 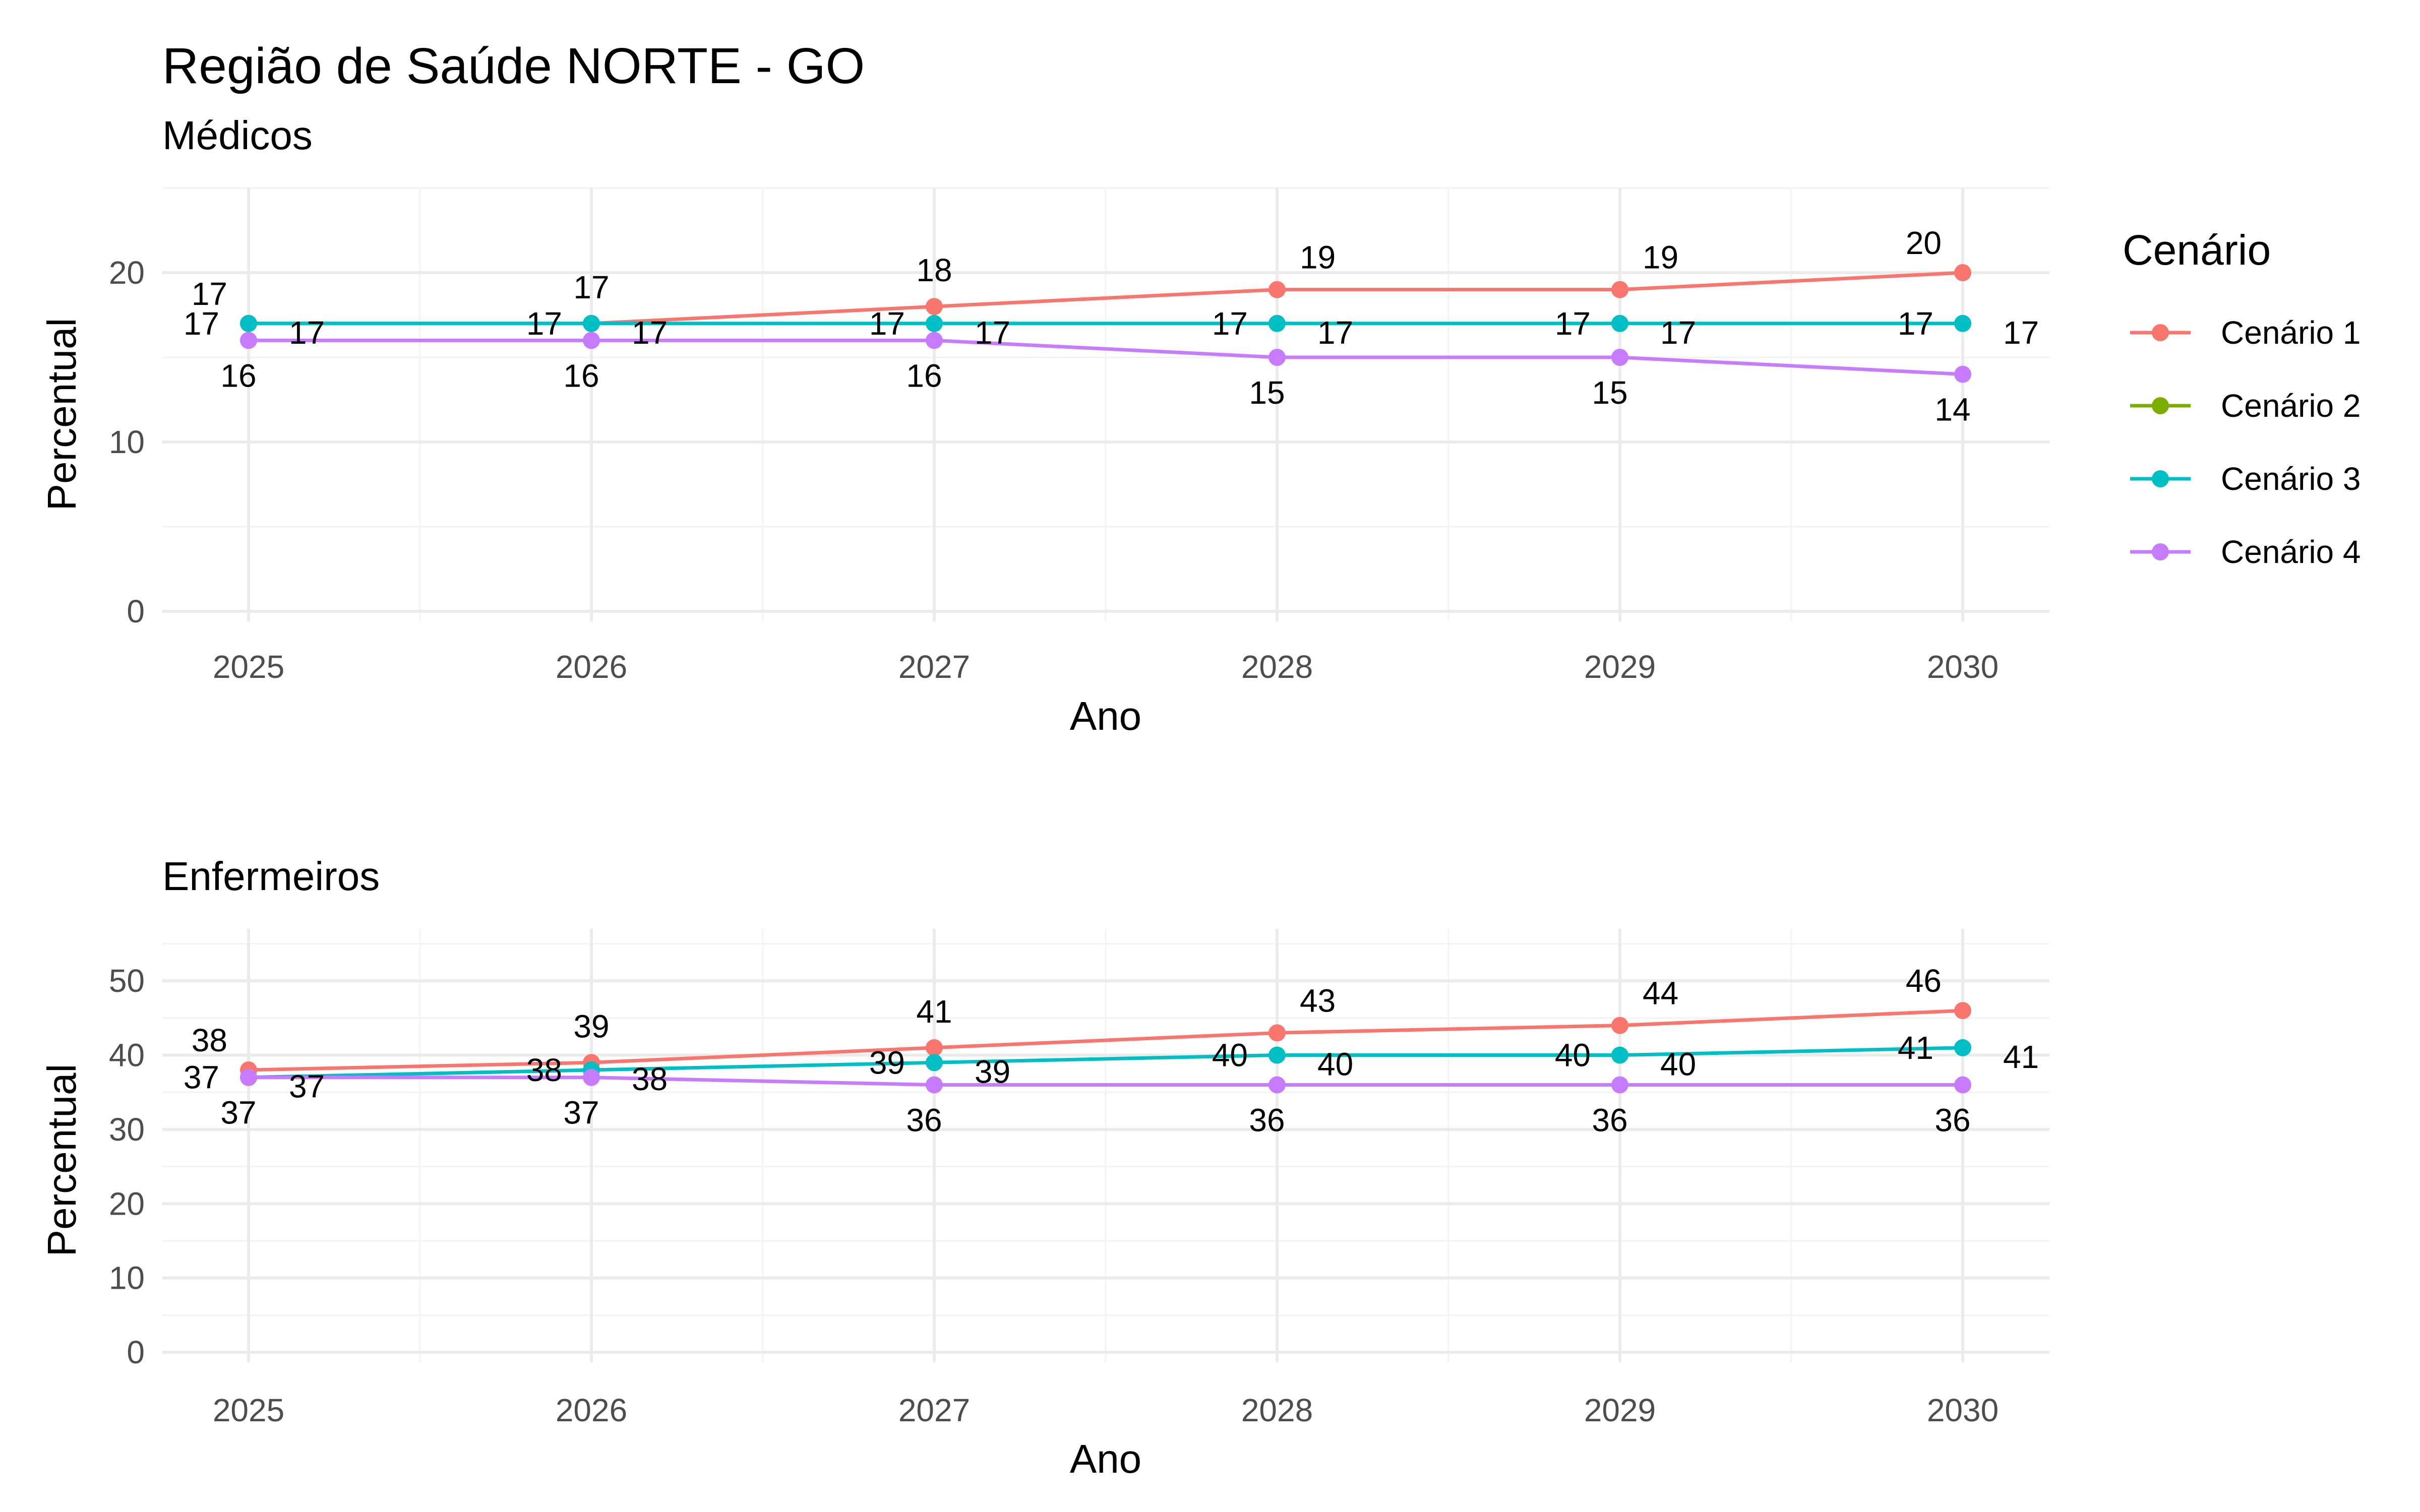 What do you see at coordinates (934, 270) in the screenshot?
I see `data-label-cenario-1: 18` at bounding box center [934, 270].